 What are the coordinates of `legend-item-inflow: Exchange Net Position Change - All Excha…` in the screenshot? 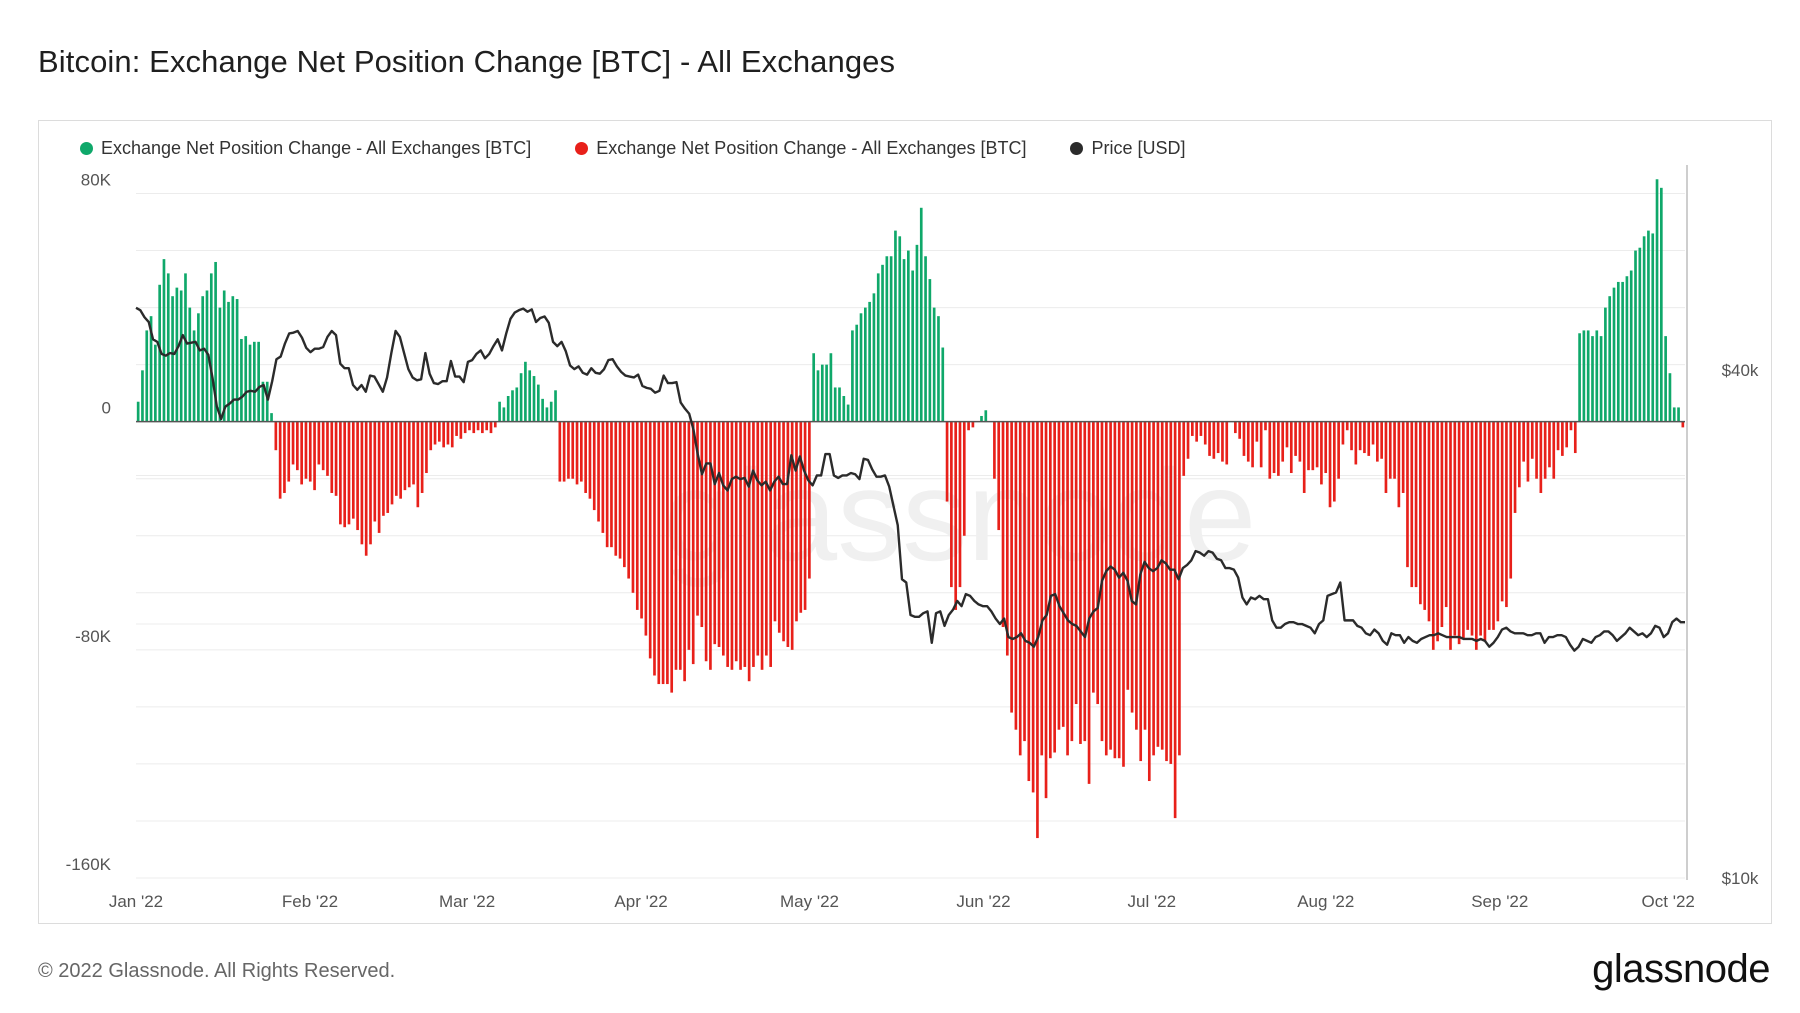 It's located at (305, 148).